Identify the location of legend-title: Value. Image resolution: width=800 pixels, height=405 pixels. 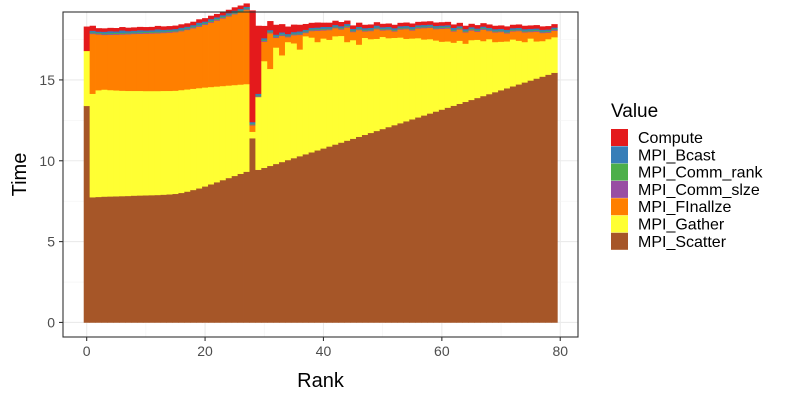
(634, 111).